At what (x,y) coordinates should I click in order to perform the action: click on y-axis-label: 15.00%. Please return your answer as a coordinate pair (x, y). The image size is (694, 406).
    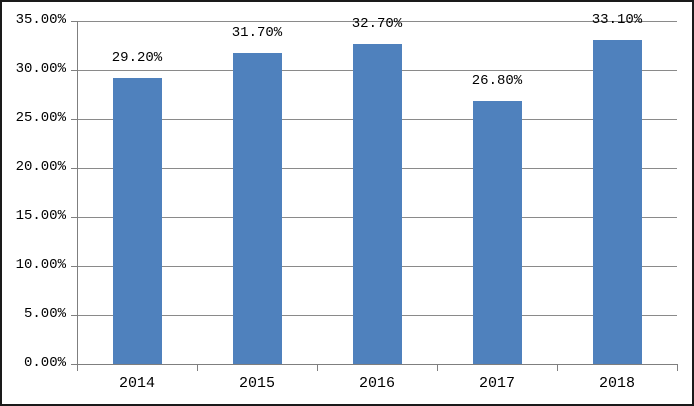
    Looking at the image, I should click on (40, 216).